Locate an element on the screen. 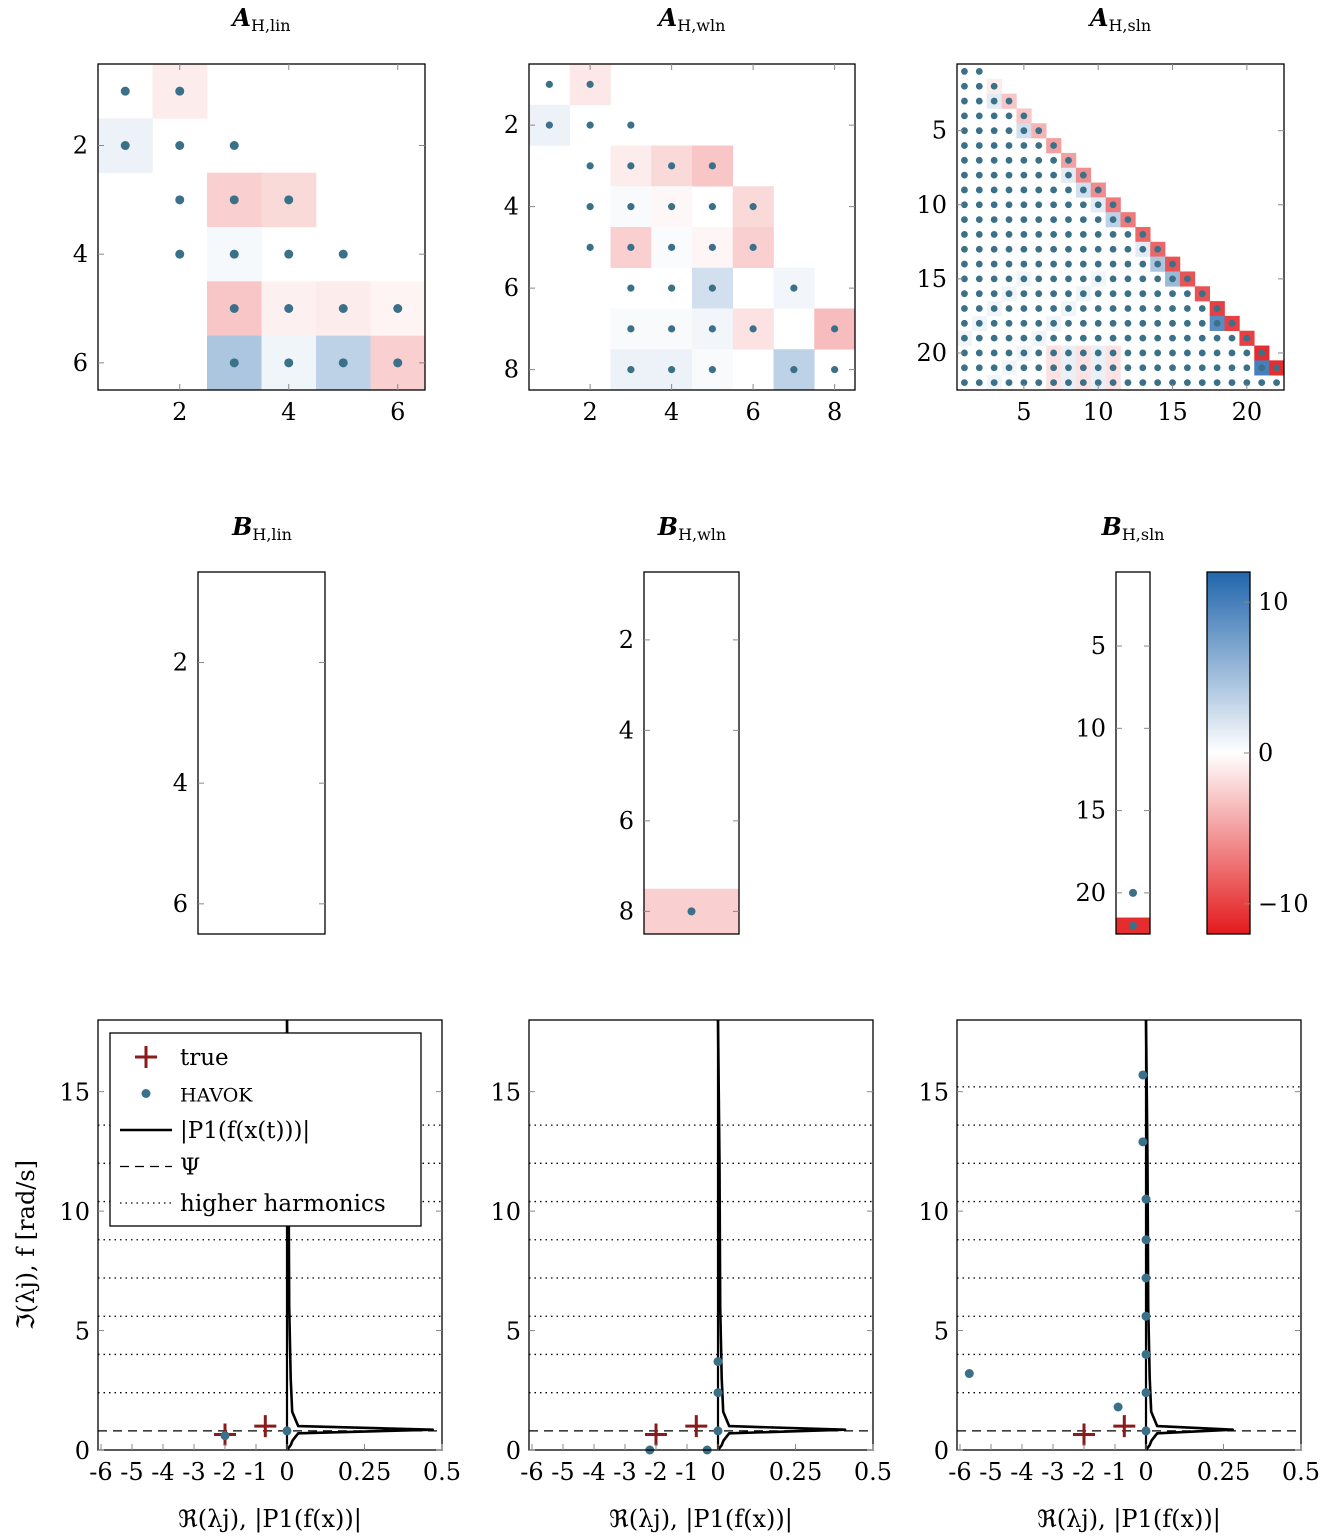 Image resolution: width=1325 pixels, height=1538 pixels. y-tick-label: 5 is located at coordinates (941, 1332).